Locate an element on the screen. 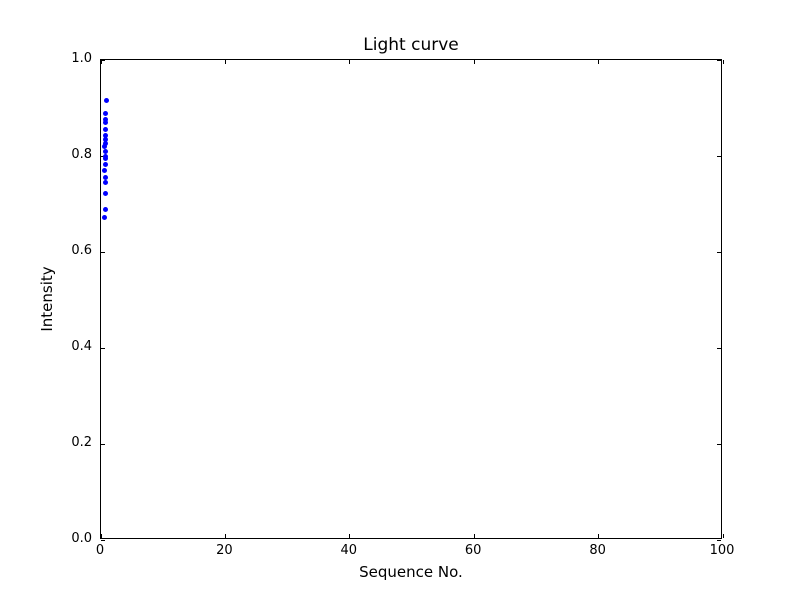 This screenshot has width=800, height=600. y-tick-label: 0.4 is located at coordinates (81, 346).